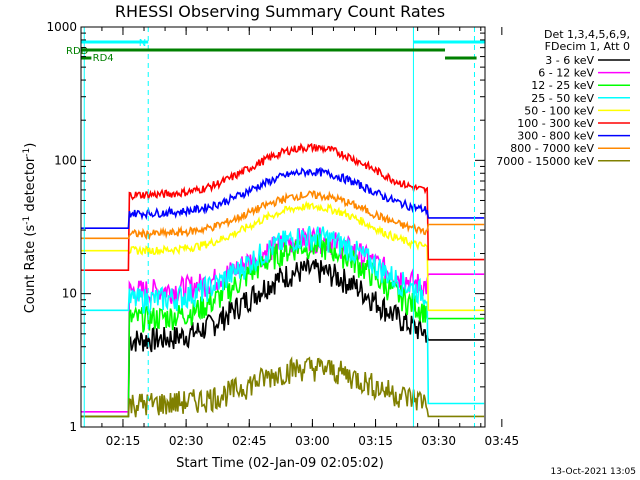  What do you see at coordinates (142, 43) in the screenshot?
I see `status-bar-label-n: N` at bounding box center [142, 43].